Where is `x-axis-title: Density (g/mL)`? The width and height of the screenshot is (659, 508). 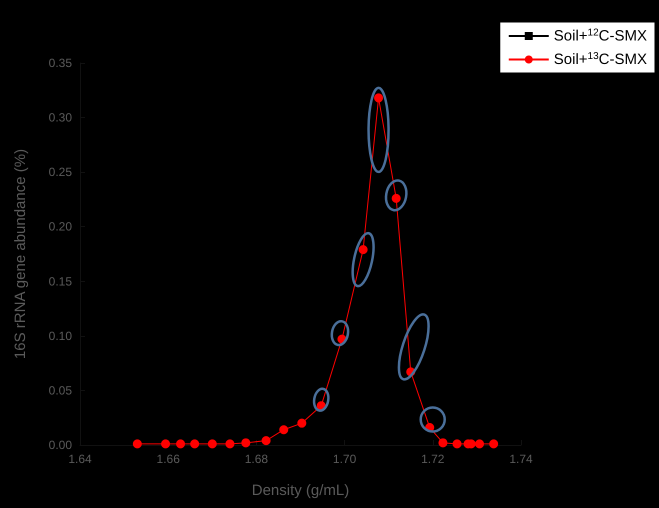
x-axis-title: Density (g/mL) is located at coordinates (301, 490).